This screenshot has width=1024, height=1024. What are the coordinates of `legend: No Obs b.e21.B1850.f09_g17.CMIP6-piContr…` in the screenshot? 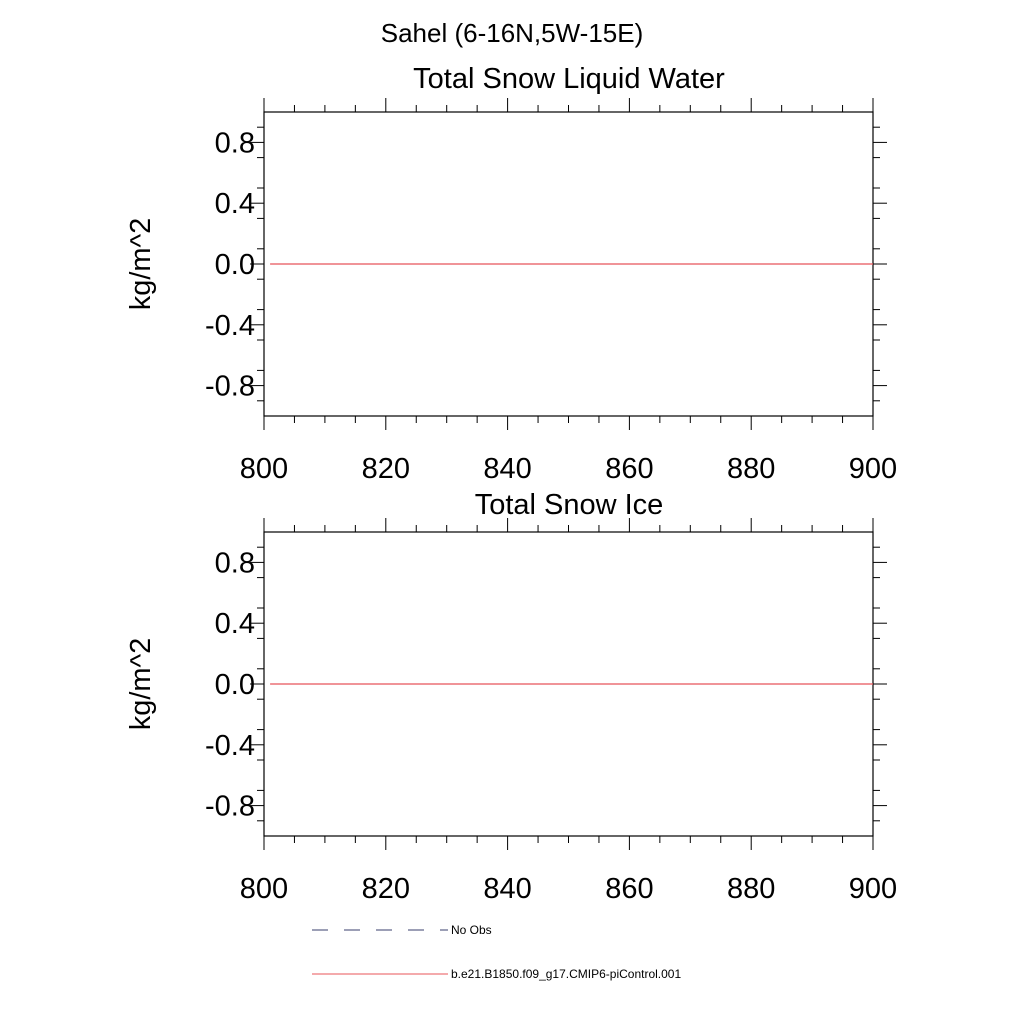 It's located at (496, 952).